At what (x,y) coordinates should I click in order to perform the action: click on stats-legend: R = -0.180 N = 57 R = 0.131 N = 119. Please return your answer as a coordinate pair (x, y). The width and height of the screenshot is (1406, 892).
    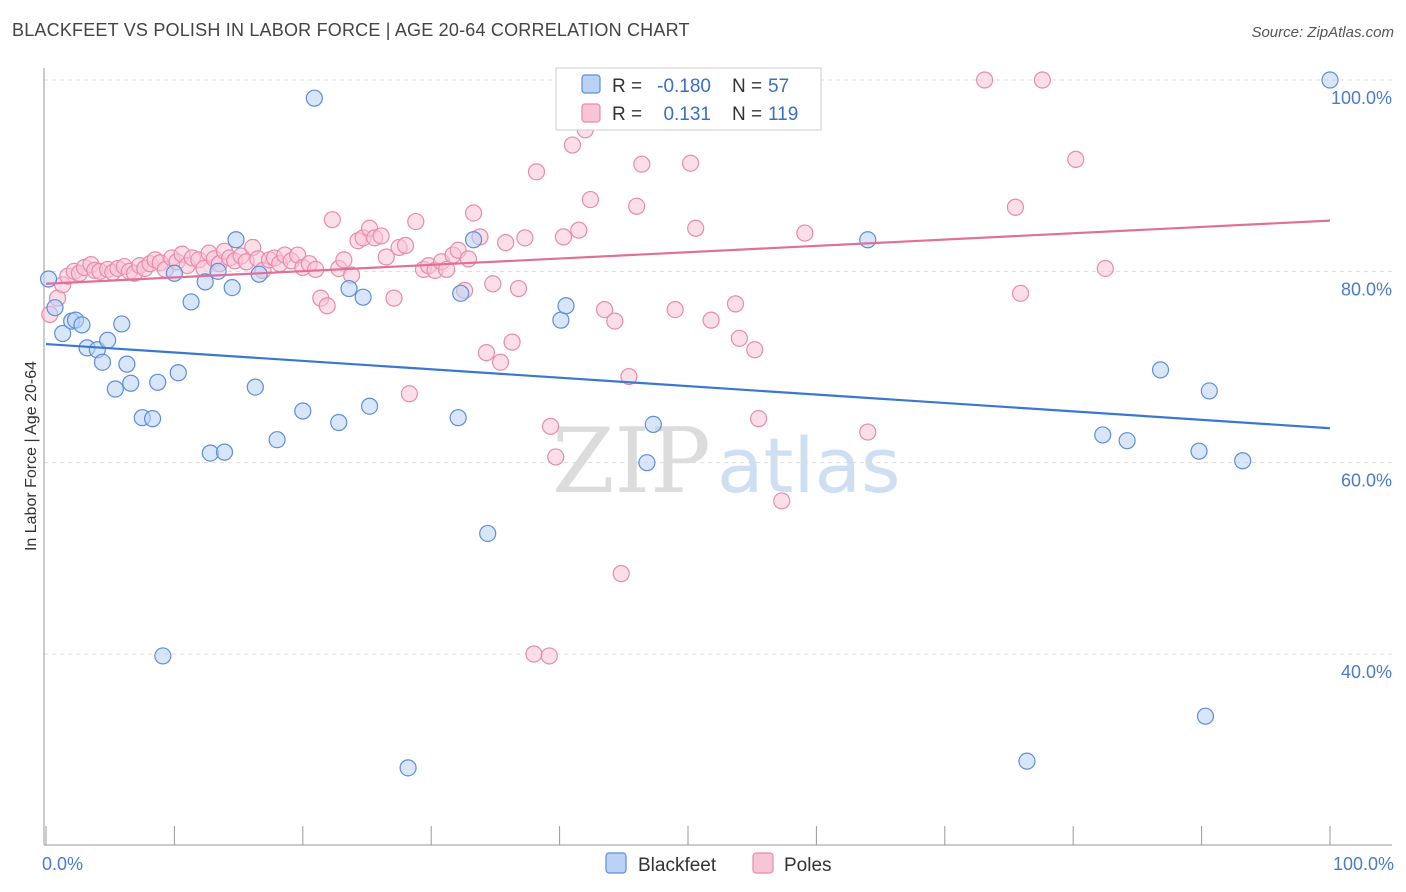
    Looking at the image, I should click on (688, 99).